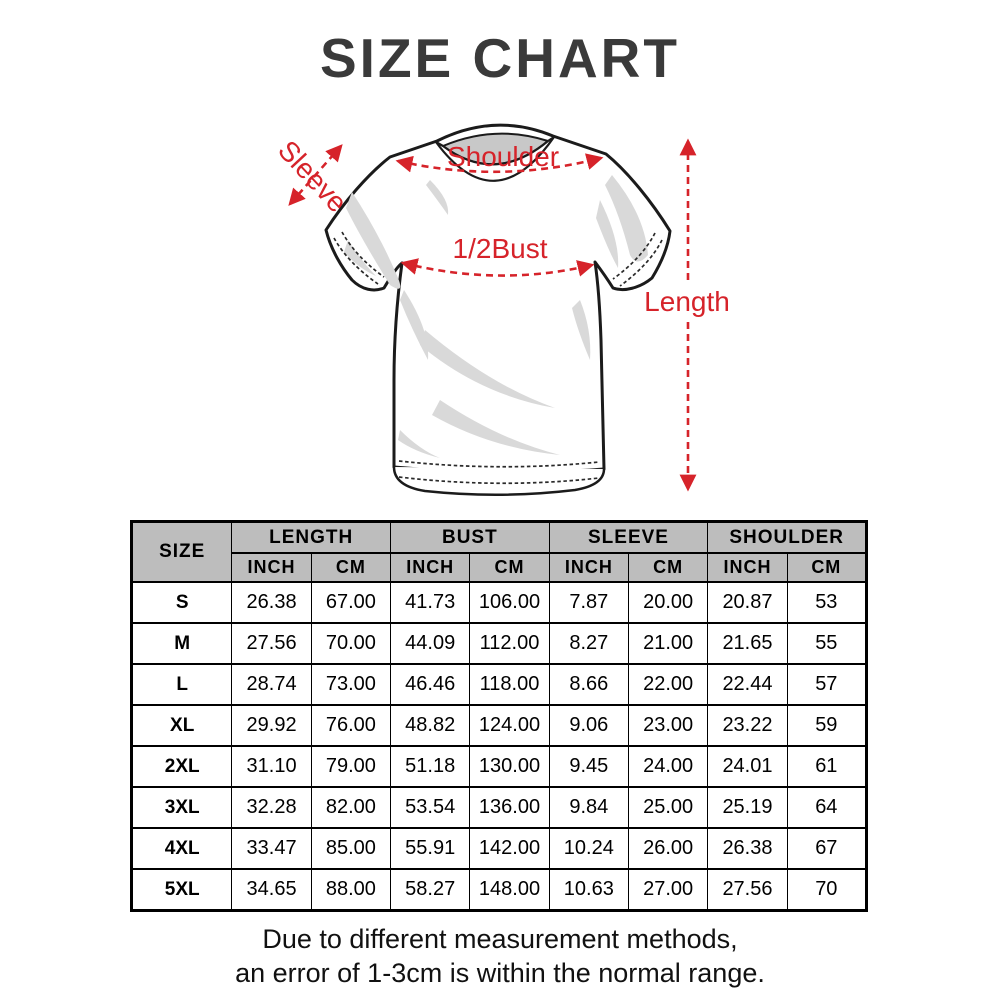 The image size is (1000, 1000). I want to click on value-cell: 7.87, so click(588, 602).